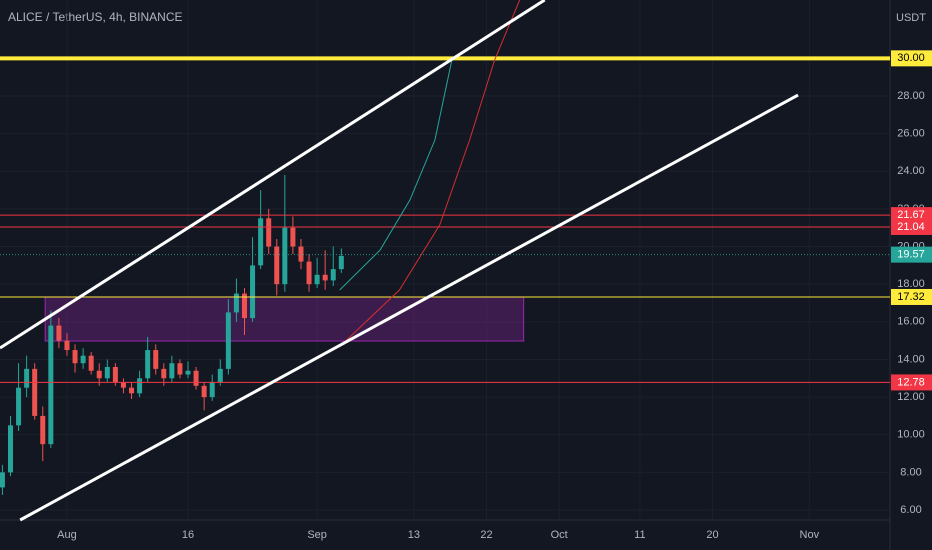  What do you see at coordinates (911, 215) in the screenshot?
I see `level-label: 21.67` at bounding box center [911, 215].